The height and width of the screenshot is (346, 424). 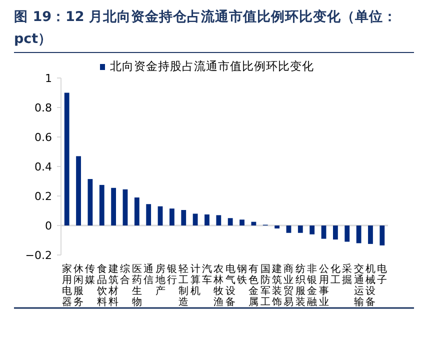 I want to click on y-tick-label: 0.8, so click(x=43, y=108).